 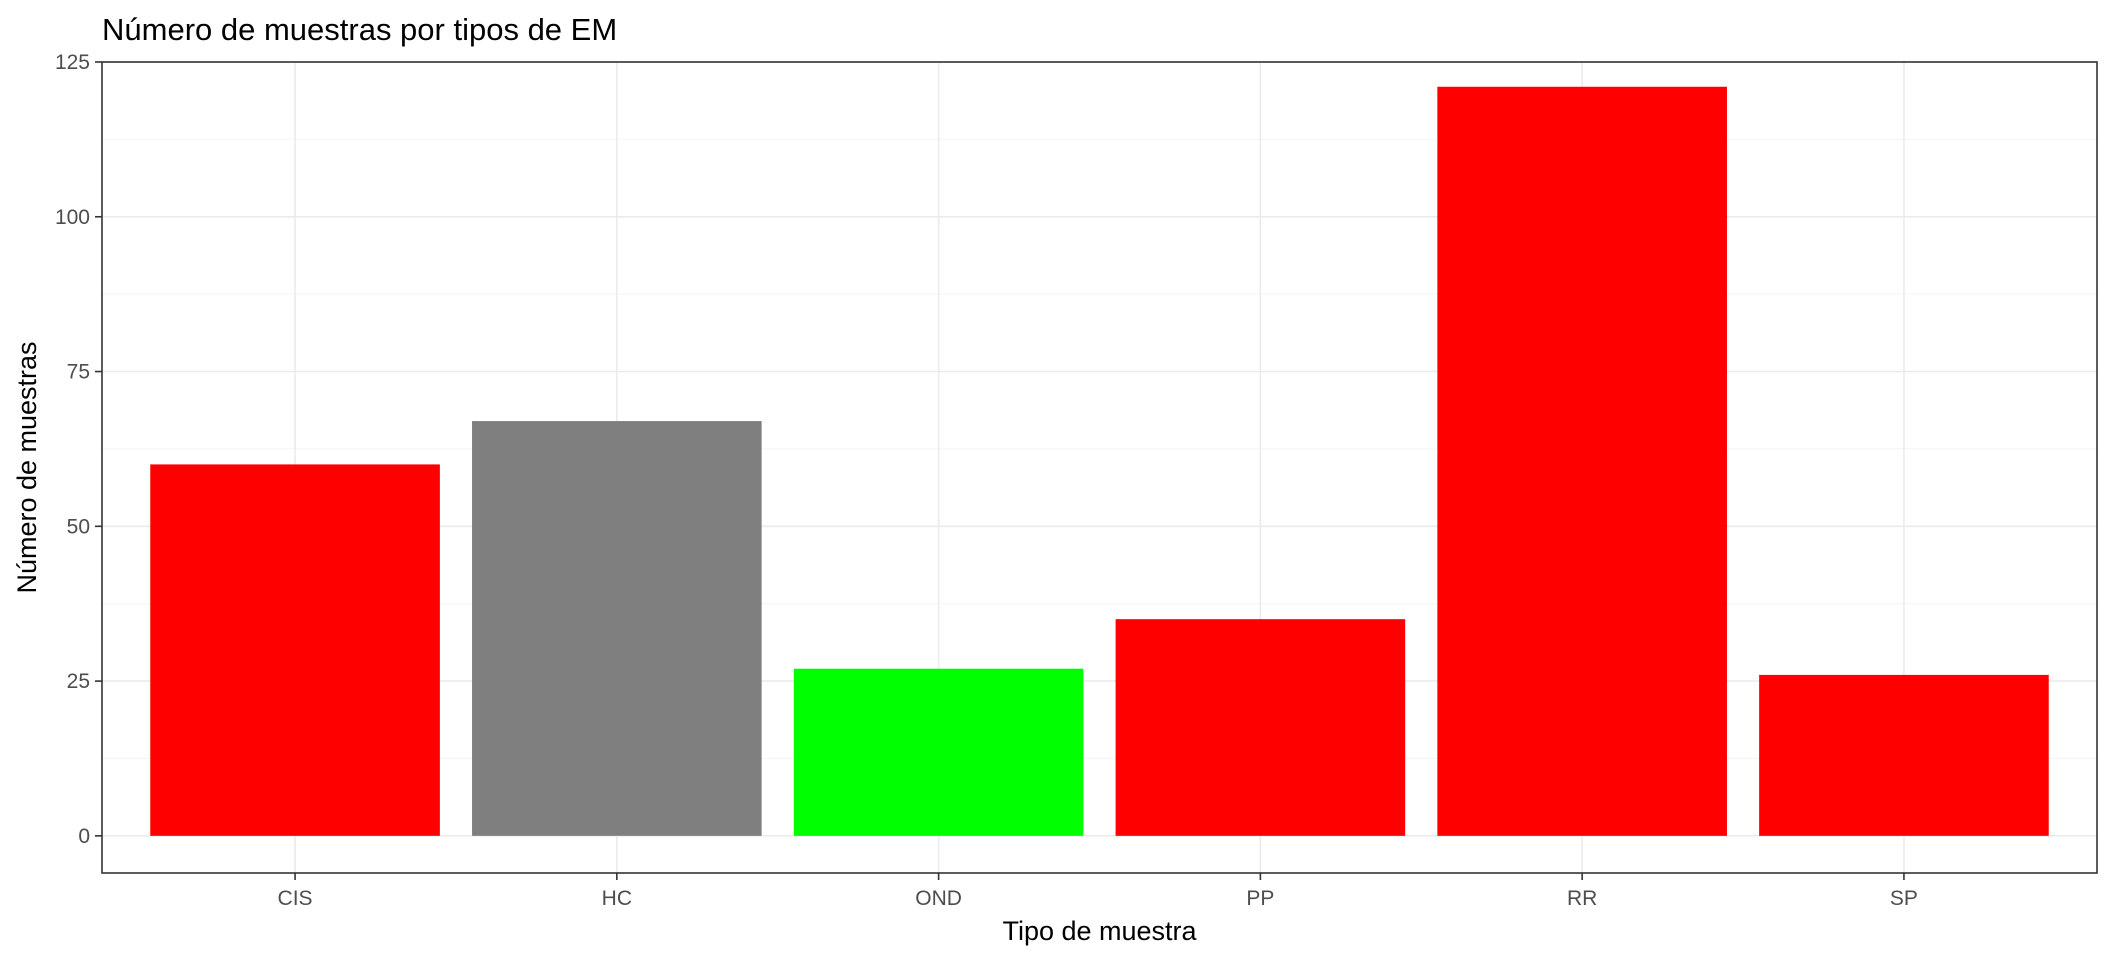 I want to click on bar-cis, so click(x=295, y=650).